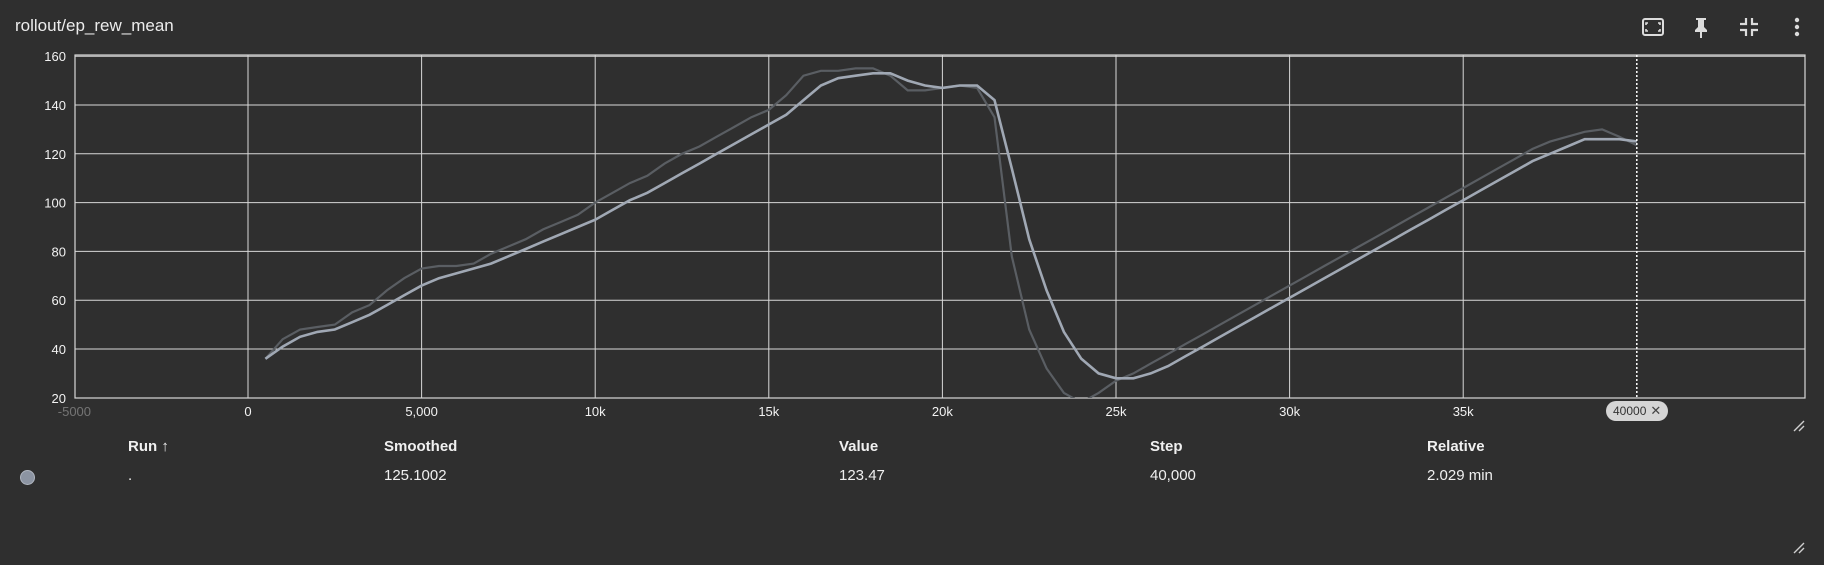 The image size is (1824, 565). I want to click on x-tick-label: 35k, so click(1463, 411).